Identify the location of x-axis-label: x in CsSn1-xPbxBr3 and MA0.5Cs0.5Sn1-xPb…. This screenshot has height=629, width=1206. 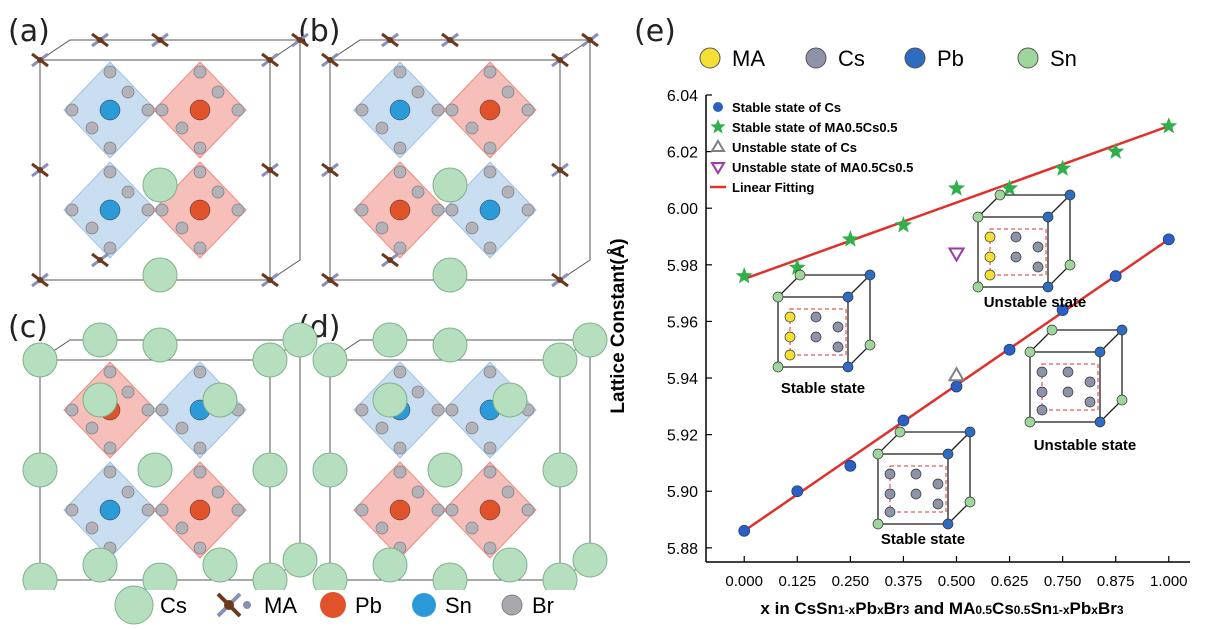
(941, 608).